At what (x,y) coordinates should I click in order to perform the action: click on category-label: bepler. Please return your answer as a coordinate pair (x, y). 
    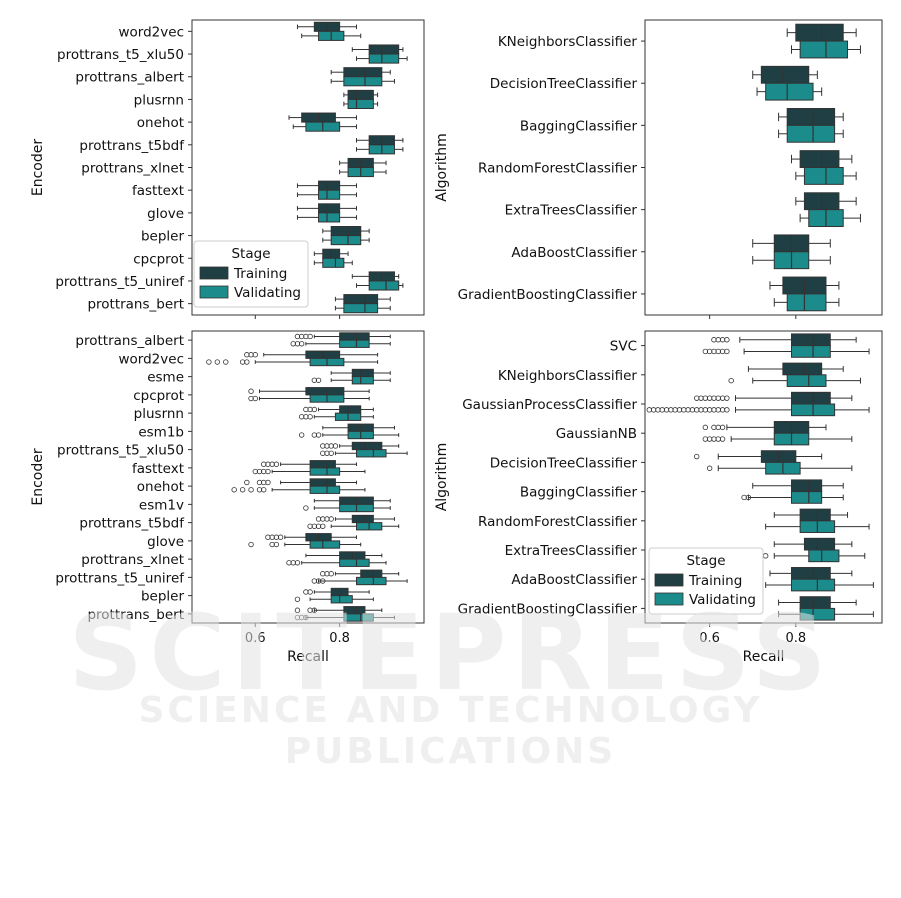
    Looking at the image, I should click on (163, 237).